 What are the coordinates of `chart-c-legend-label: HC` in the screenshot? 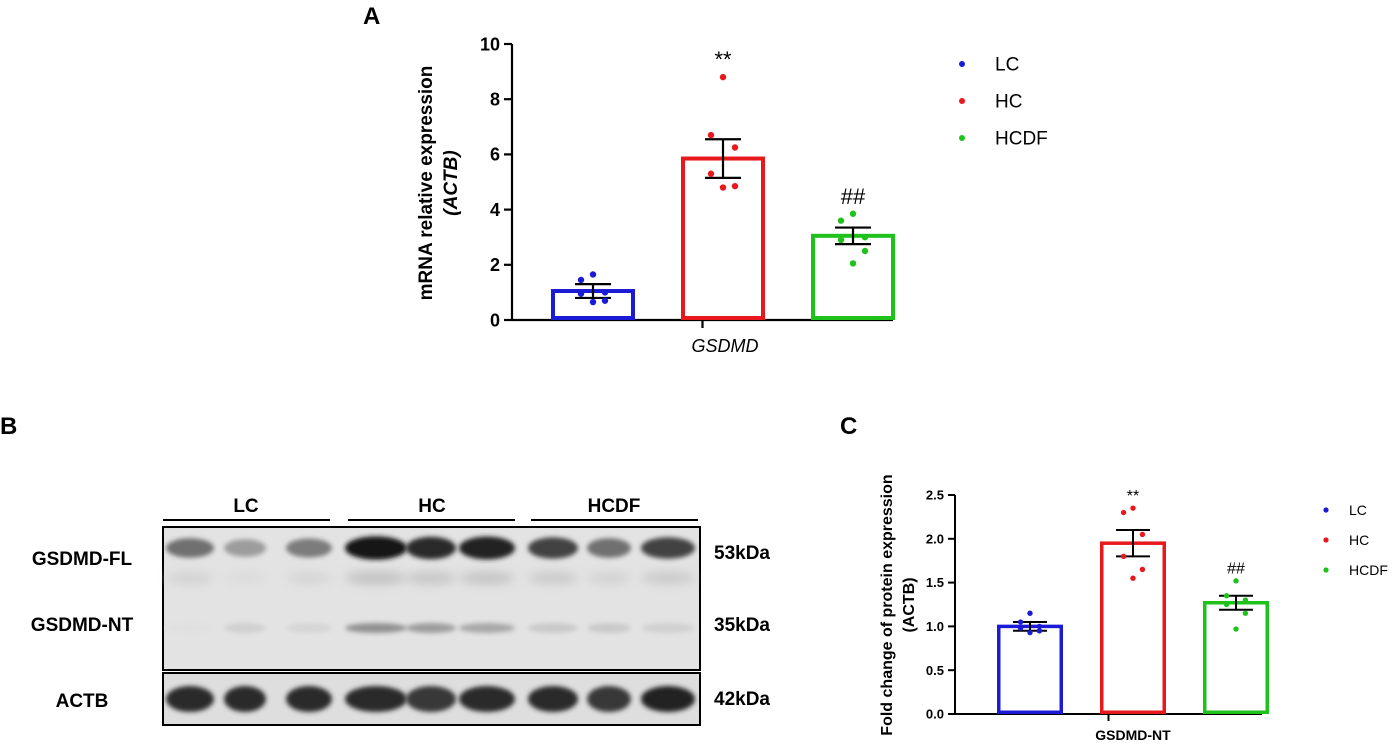 It's located at (1359, 540).